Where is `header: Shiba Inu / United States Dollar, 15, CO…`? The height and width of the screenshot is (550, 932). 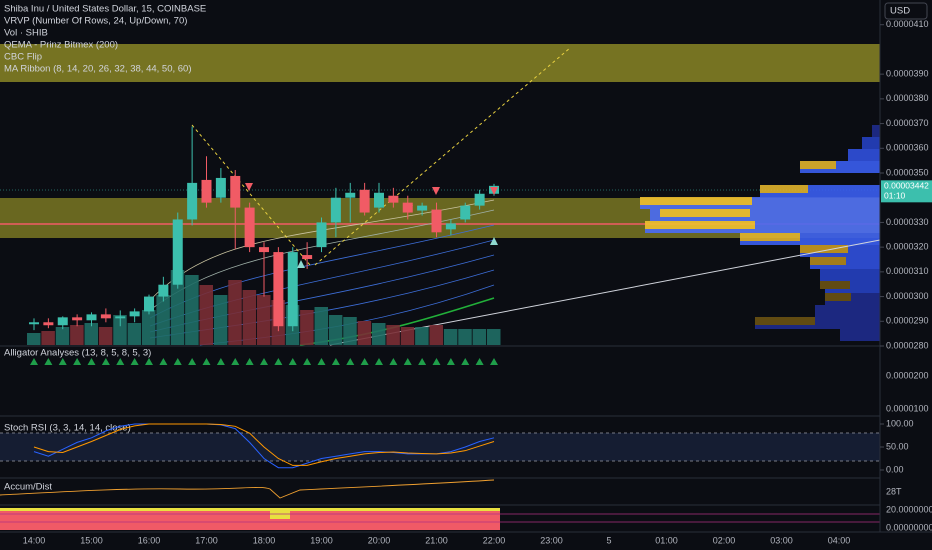 header: Shiba Inu / United States Dollar, 15, CO… is located at coordinates (105, 39).